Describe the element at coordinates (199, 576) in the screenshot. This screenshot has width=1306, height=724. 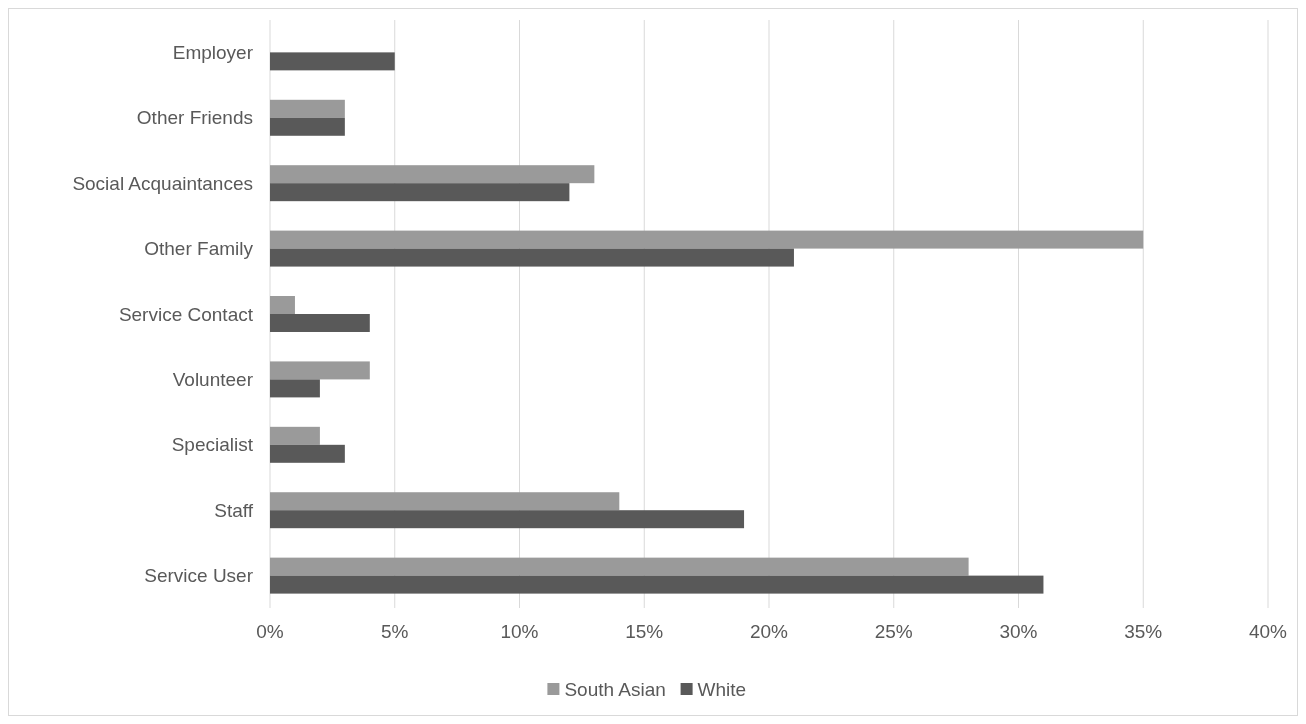
I see `y-tick-label: Service User` at that location.